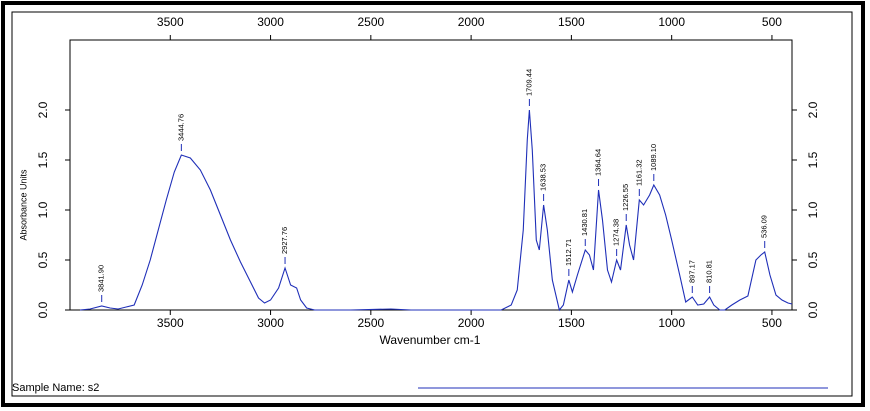 The height and width of the screenshot is (411, 870). Describe the element at coordinates (625, 197) in the screenshot. I see `peak-label: 1226.55` at that location.